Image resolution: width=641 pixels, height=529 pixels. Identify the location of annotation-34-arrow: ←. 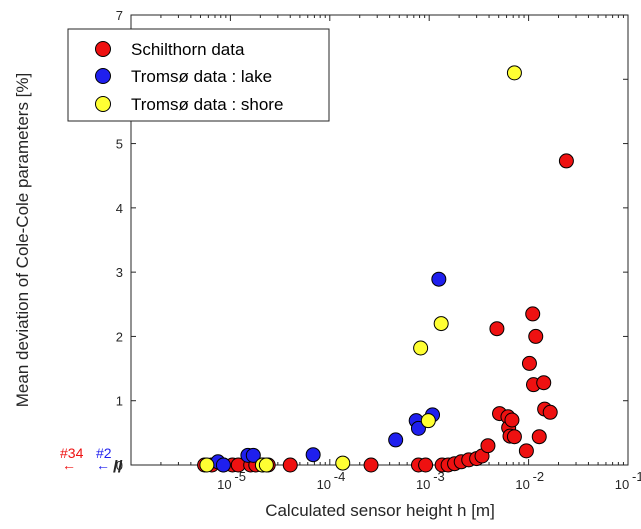
(69, 465).